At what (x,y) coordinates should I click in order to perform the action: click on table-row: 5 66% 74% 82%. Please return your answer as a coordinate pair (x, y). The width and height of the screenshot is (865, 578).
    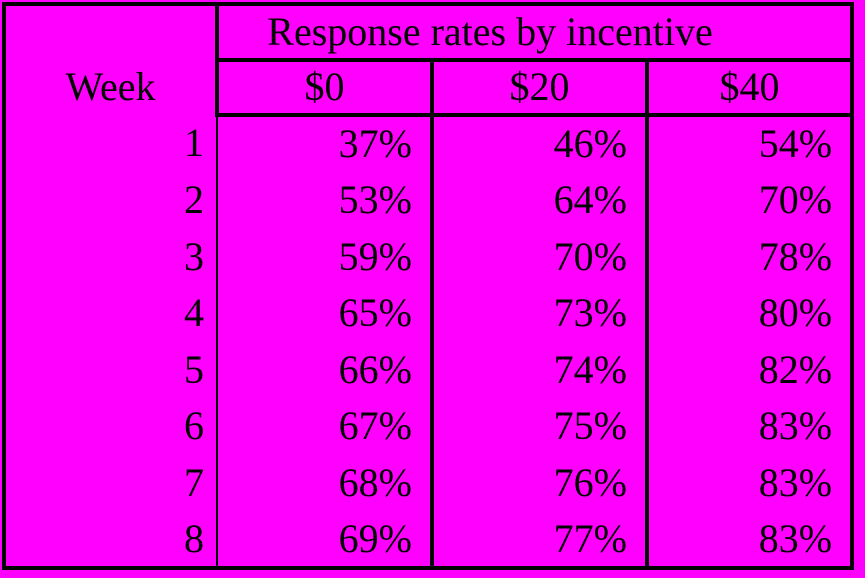
    Looking at the image, I should click on (428, 370).